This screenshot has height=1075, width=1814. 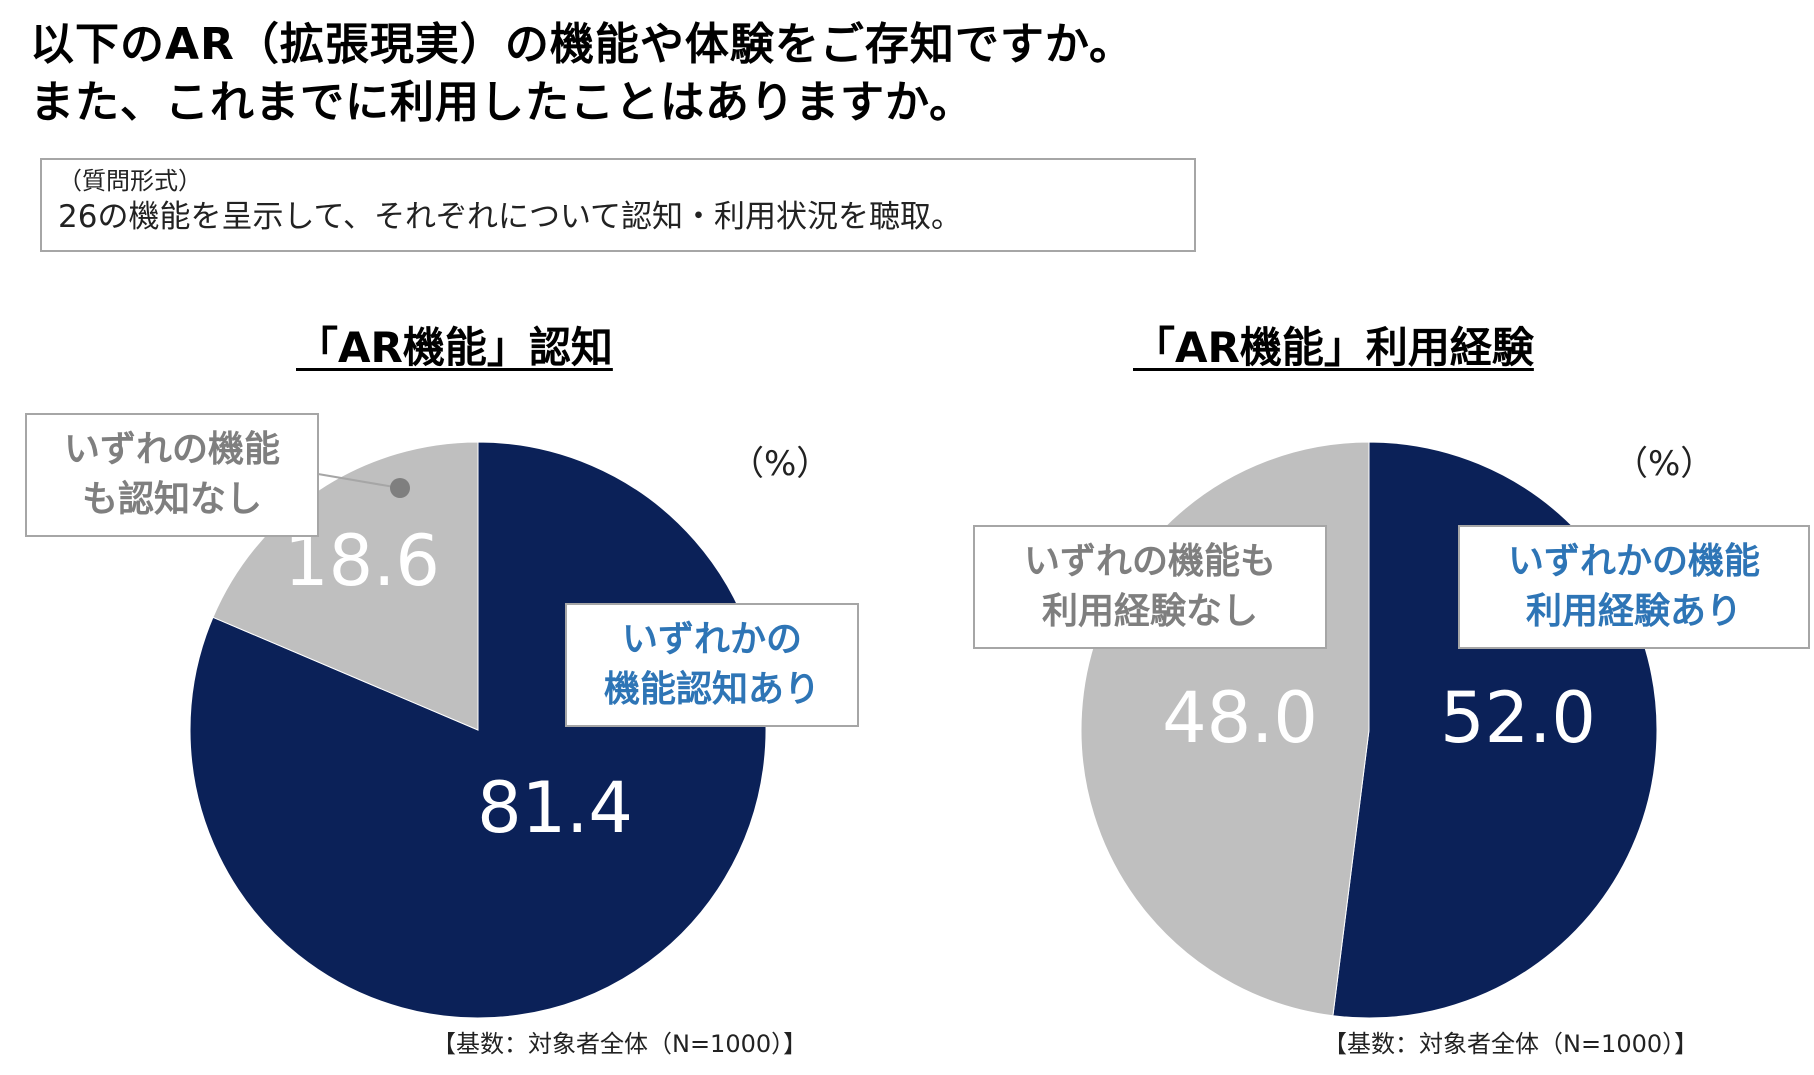 I want to click on pie-slice-aware-none, so click(x=345, y=586).